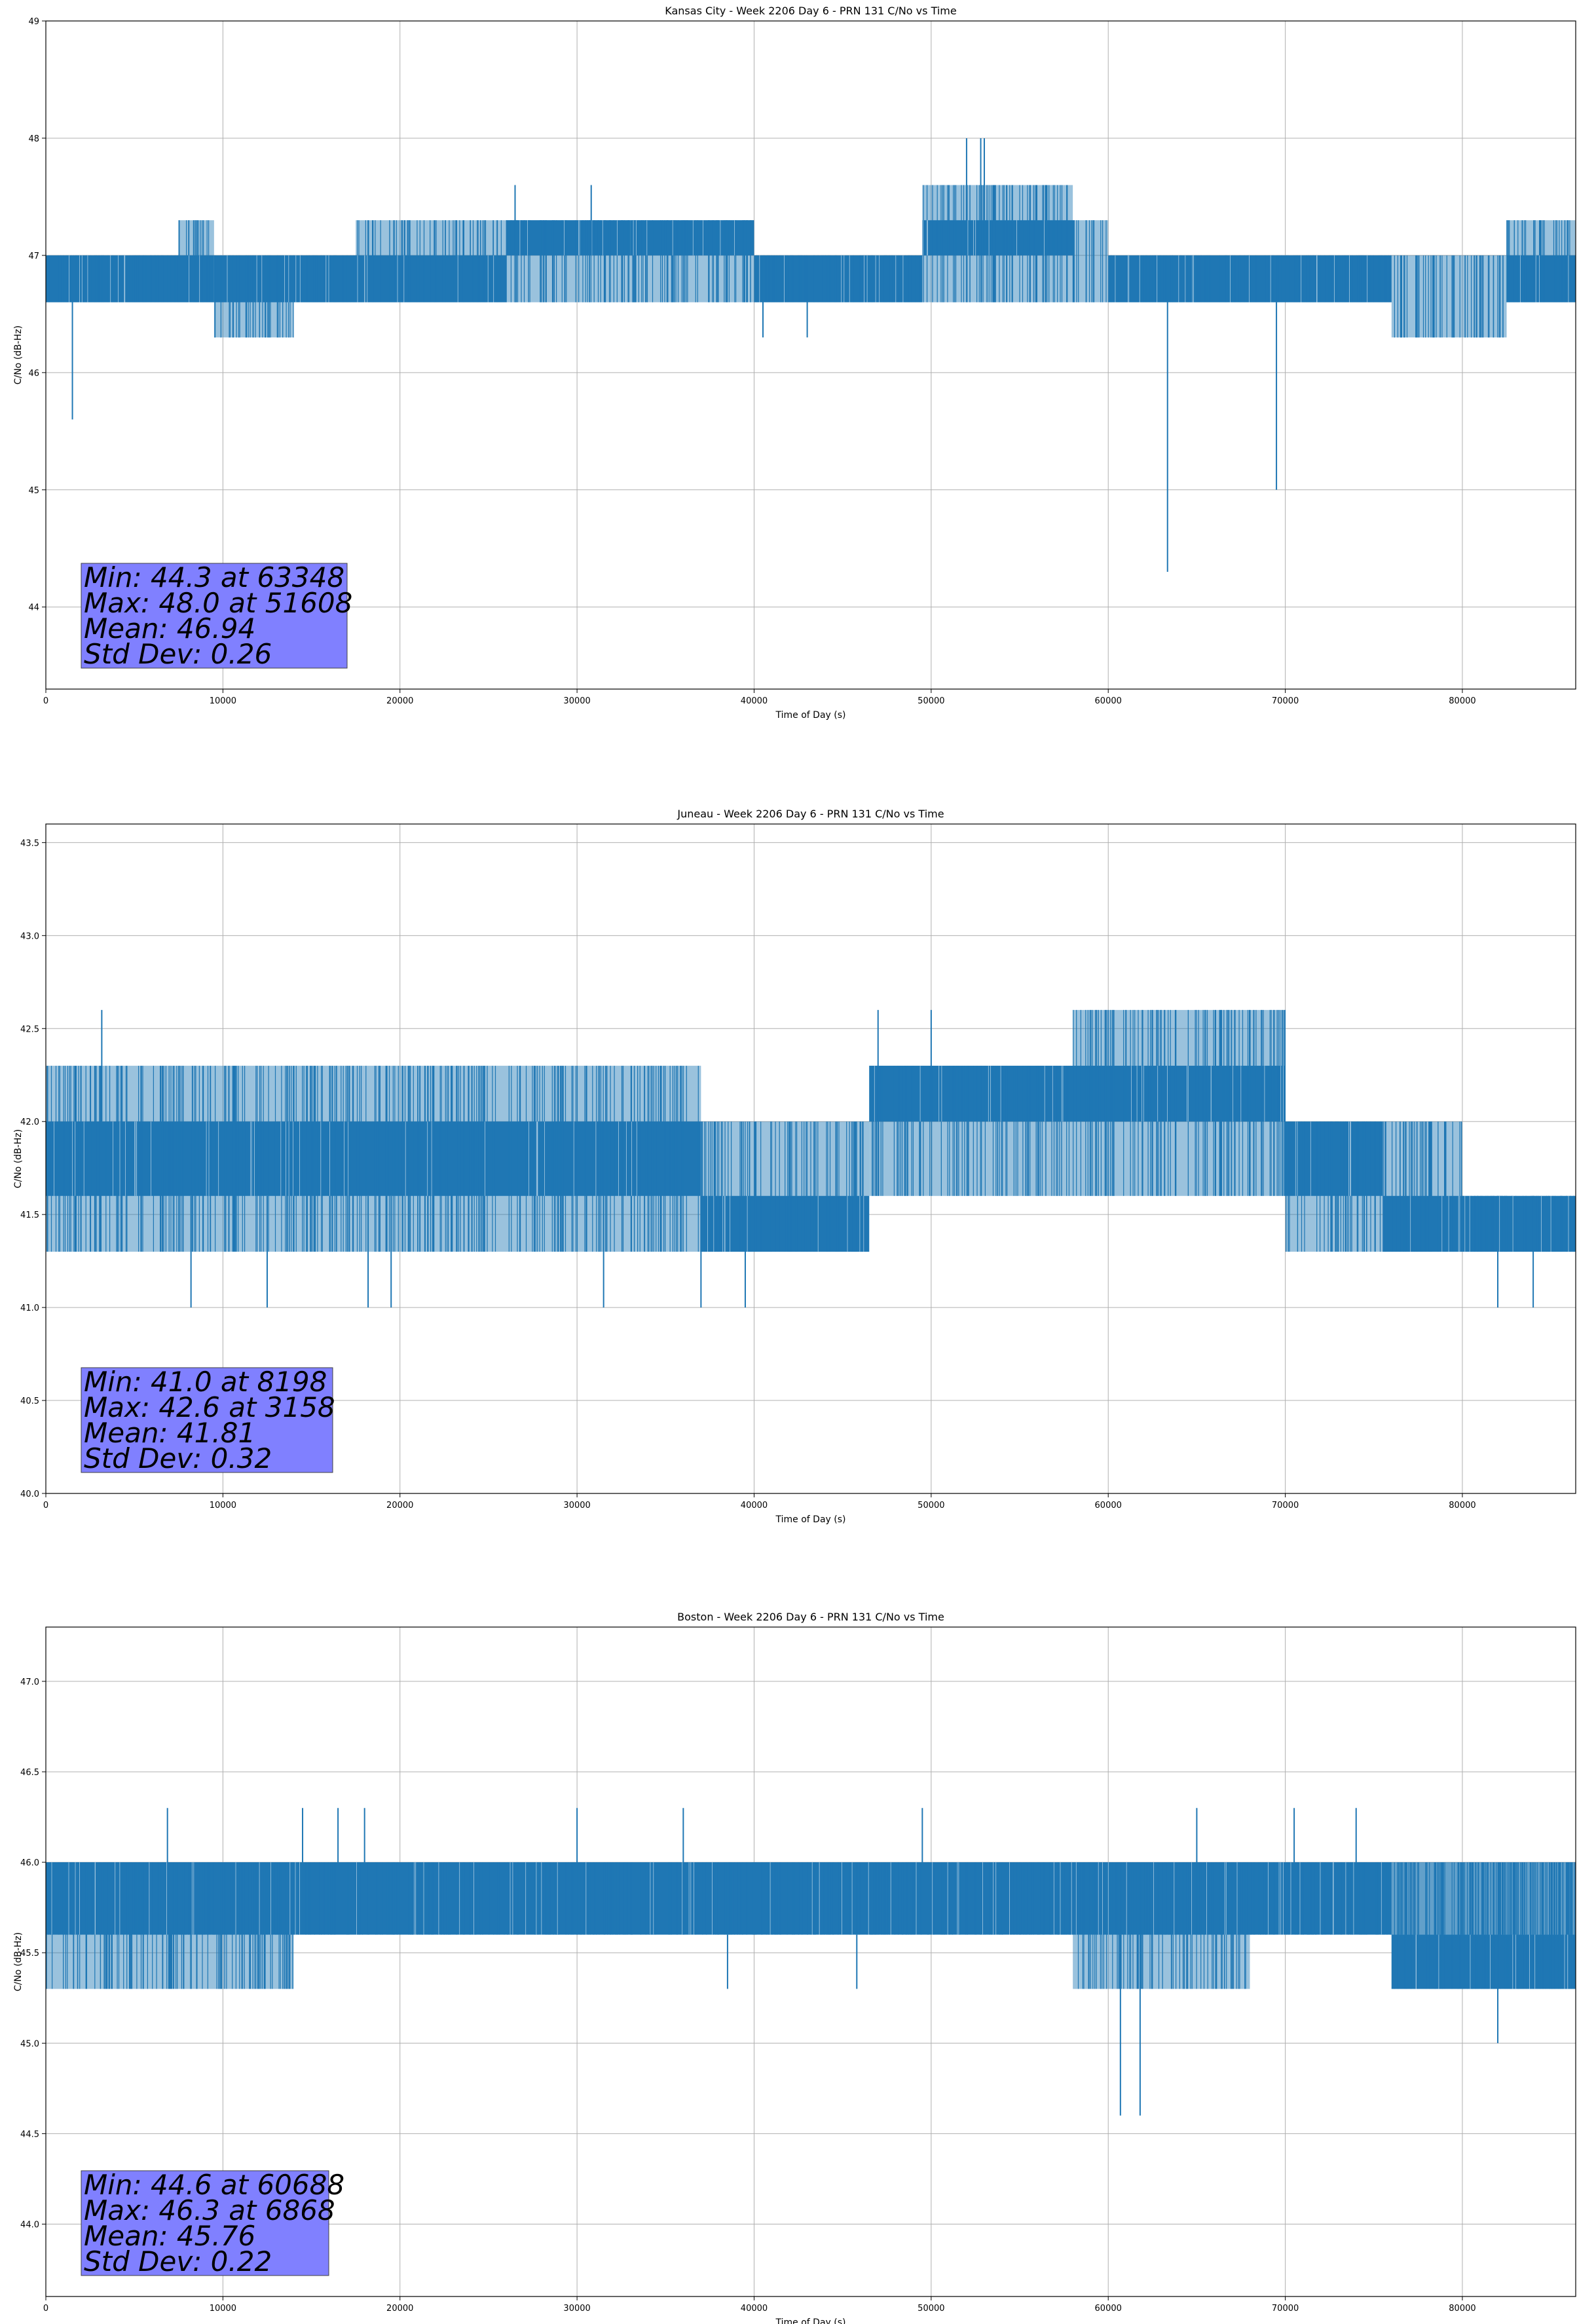 Image resolution: width=1577 pixels, height=2324 pixels. I want to click on y-tick-label: 44.5, so click(29, 2134).